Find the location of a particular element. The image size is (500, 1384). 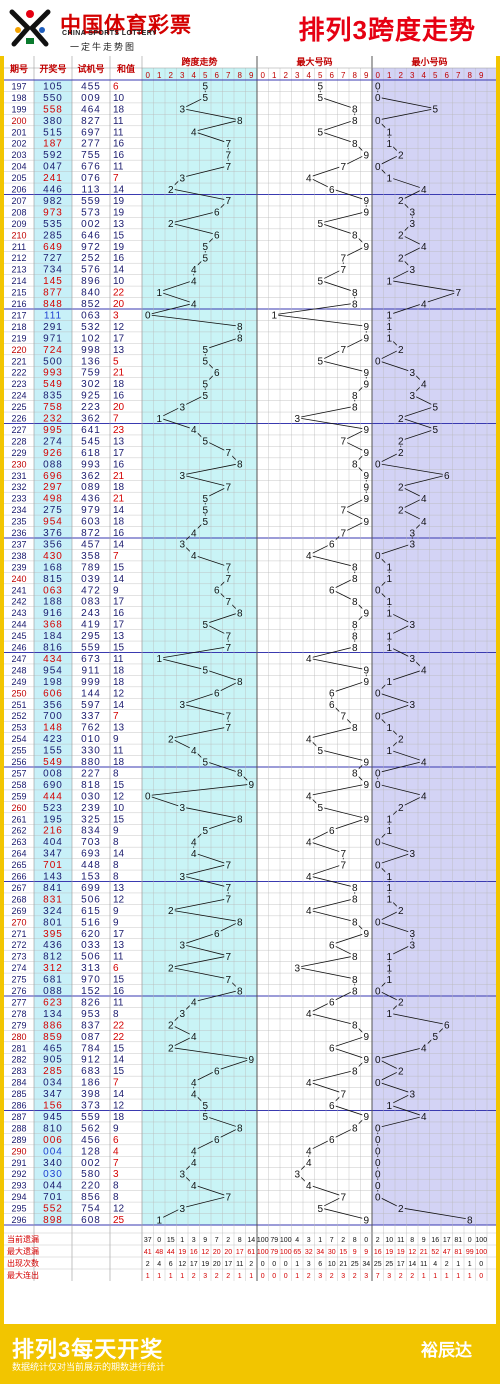

digit-header: 1 is located at coordinates (159, 75).